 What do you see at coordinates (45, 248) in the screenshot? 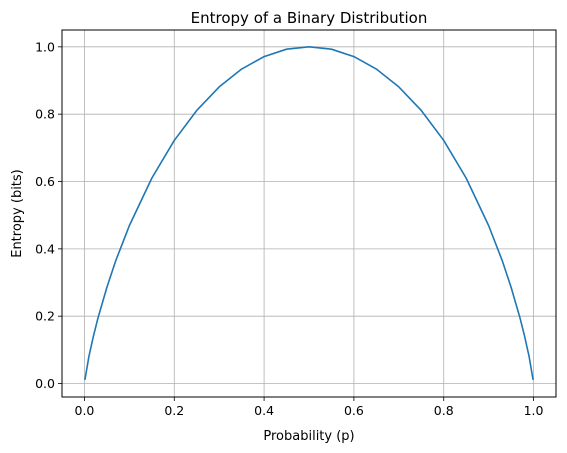
I see `y-tick-label: 0.4` at bounding box center [45, 248].